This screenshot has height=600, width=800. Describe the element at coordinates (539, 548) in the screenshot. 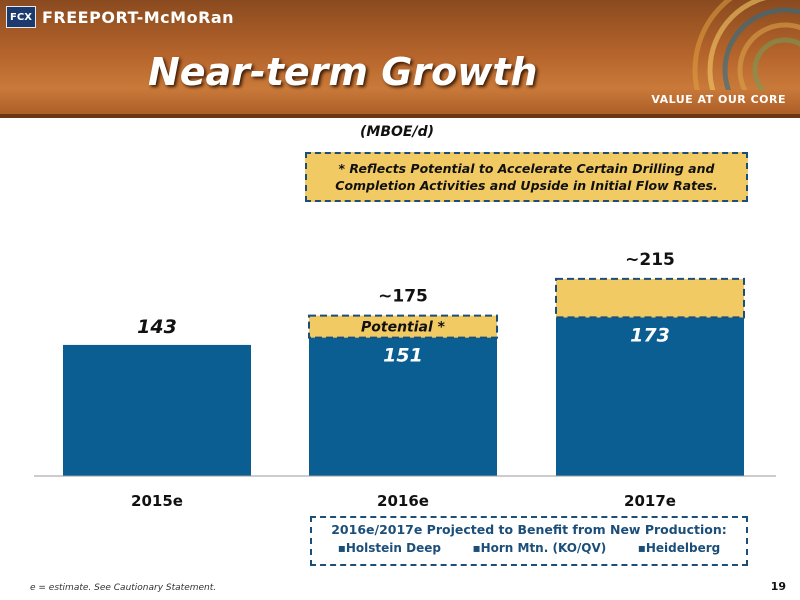

I see `callout-item: Horn Mtn. (KO/QV)` at that location.